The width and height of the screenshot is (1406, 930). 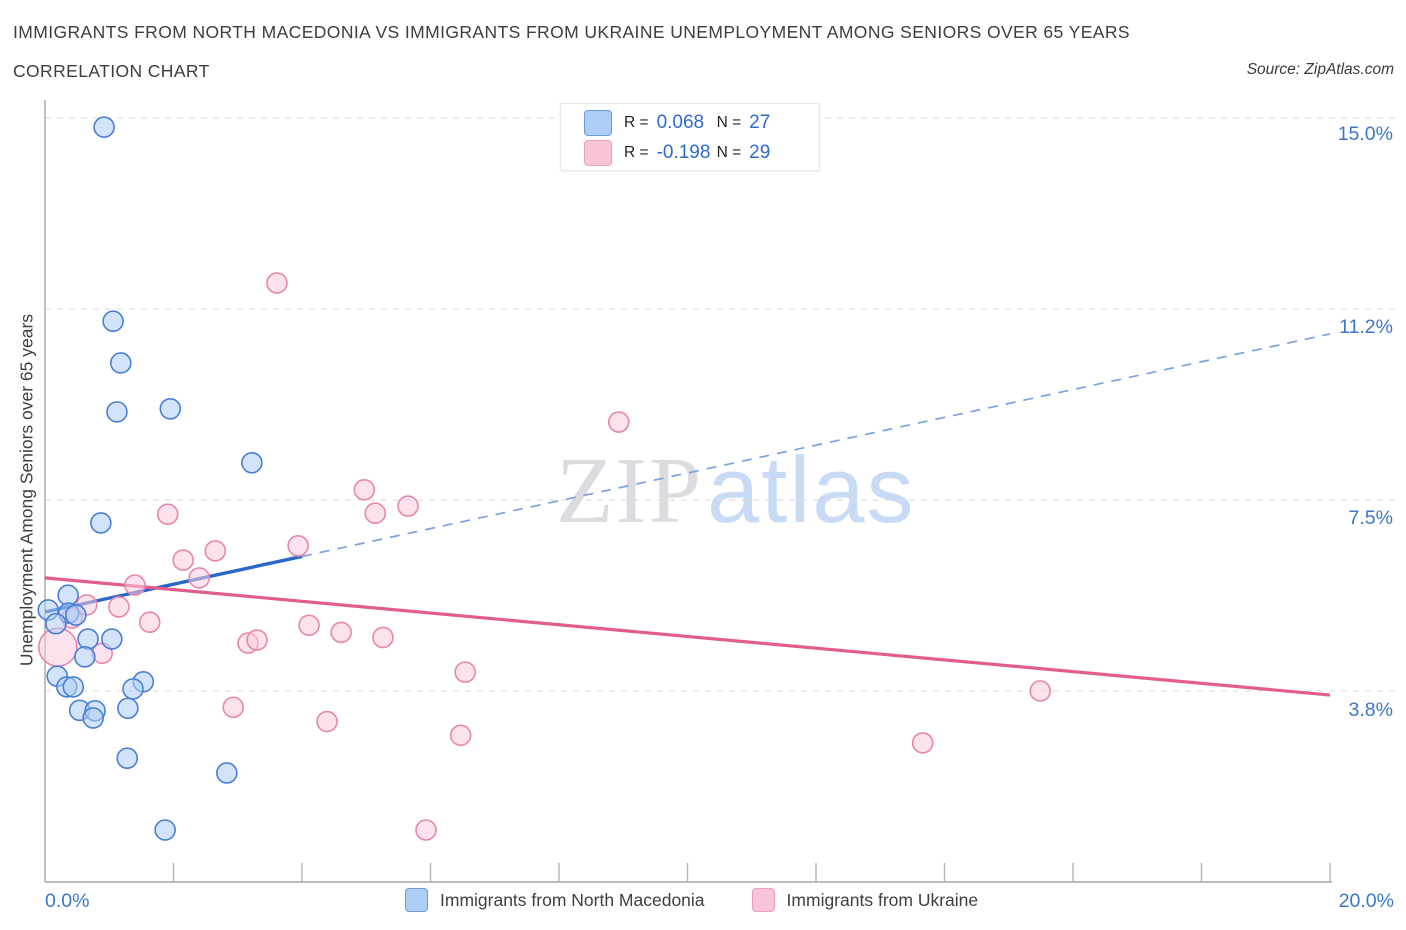 What do you see at coordinates (683, 152) in the screenshot?
I see `r-value: -0.198` at bounding box center [683, 152].